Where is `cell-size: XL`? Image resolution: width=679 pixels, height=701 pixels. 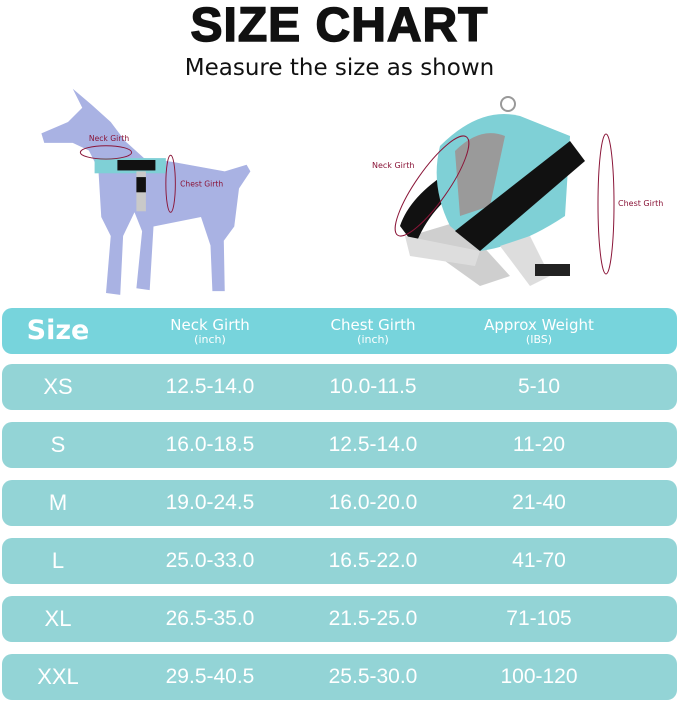
cell-size: XL is located at coordinates (58, 619).